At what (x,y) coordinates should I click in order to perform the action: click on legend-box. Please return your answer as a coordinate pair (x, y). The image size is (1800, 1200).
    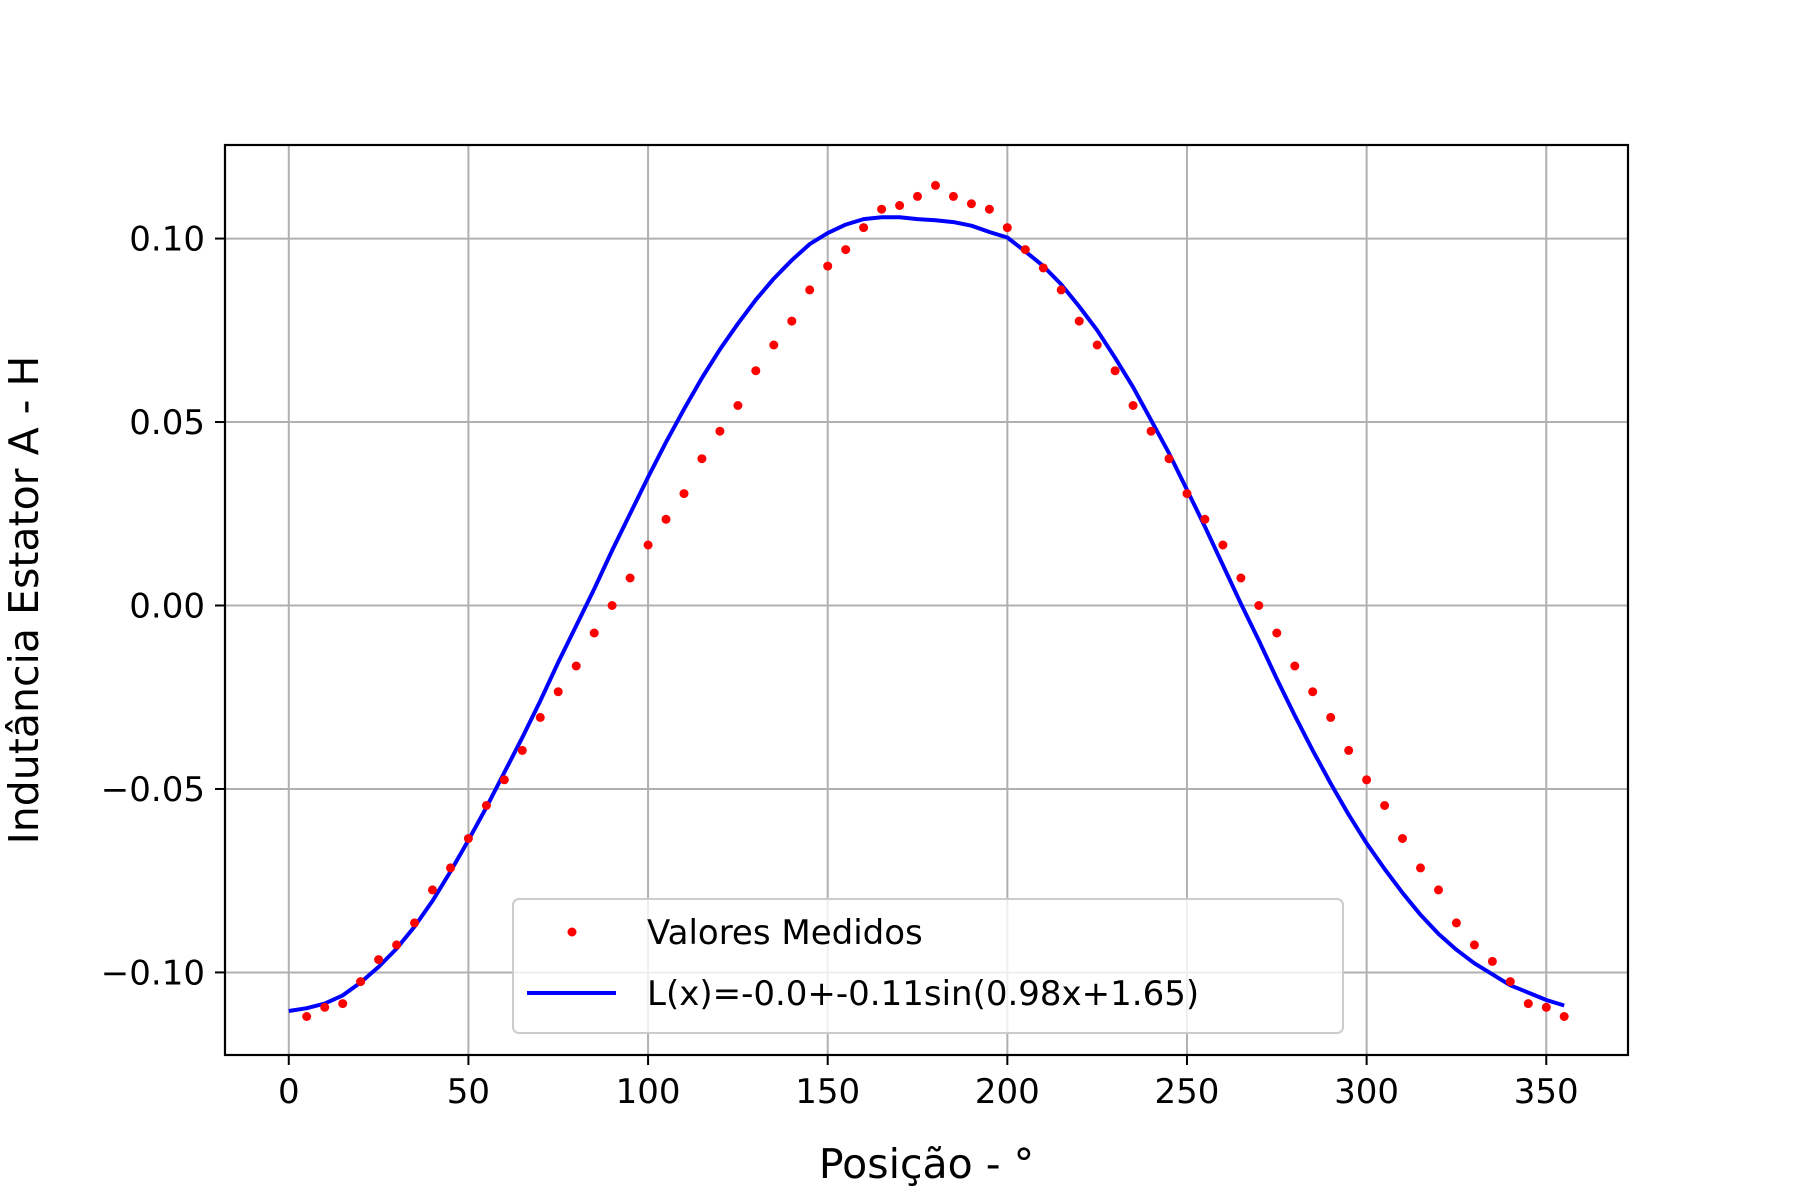
    Looking at the image, I should click on (928, 966).